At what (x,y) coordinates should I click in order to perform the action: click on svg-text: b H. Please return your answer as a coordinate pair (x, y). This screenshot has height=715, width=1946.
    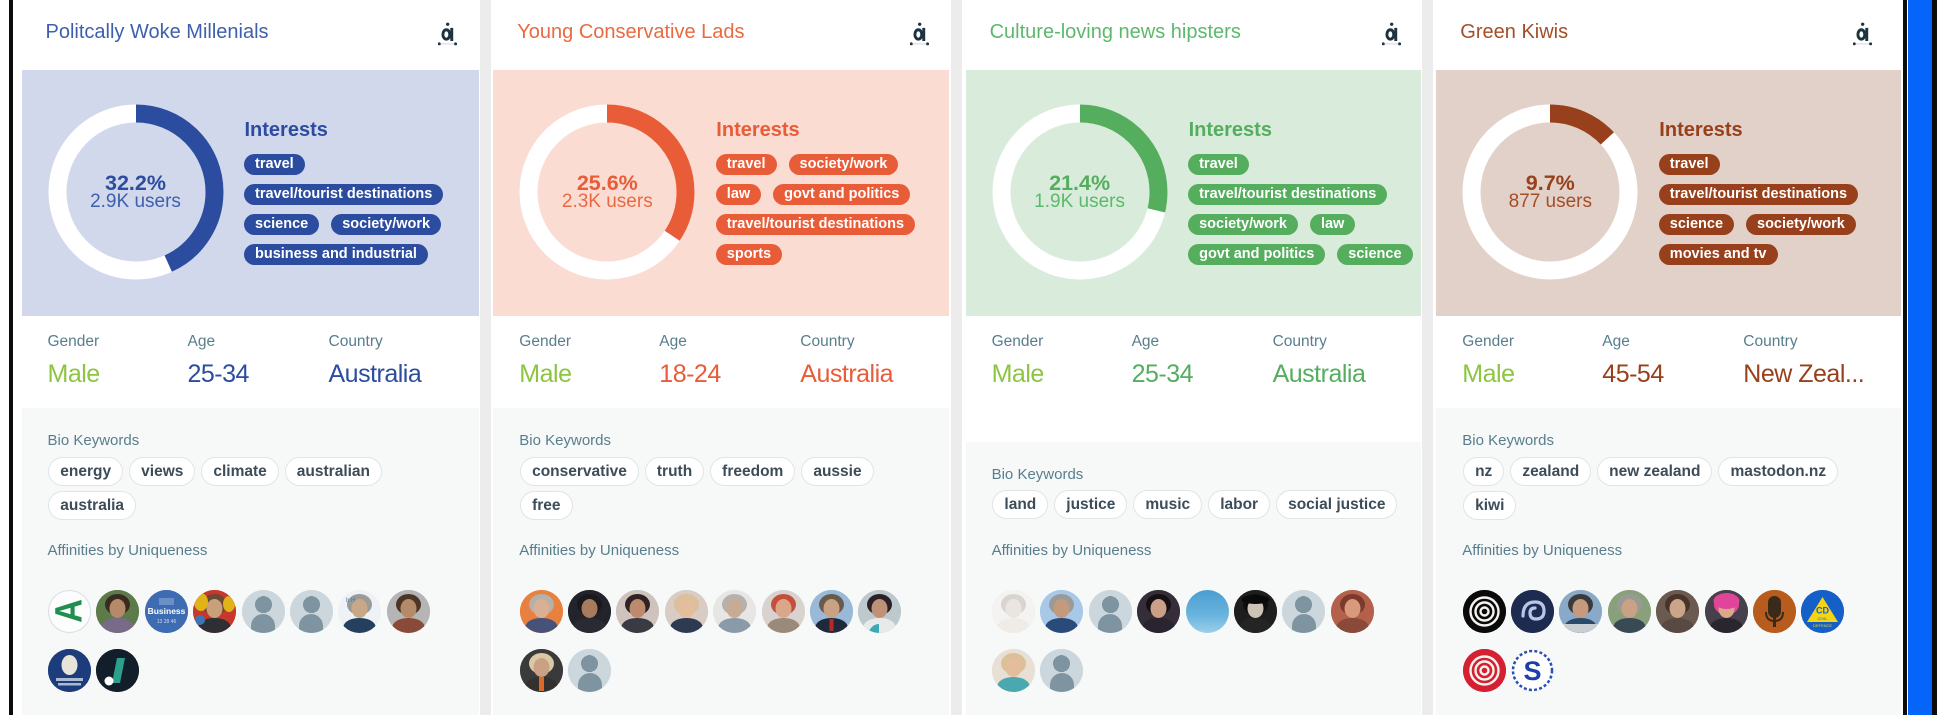
    Looking at the image, I should click on (350, 601).